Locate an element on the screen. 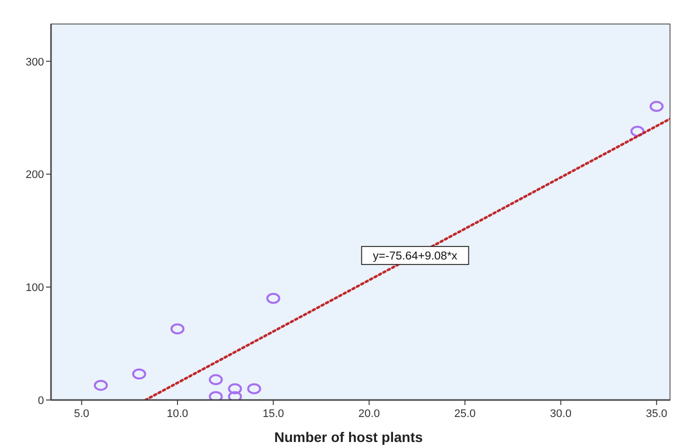 This screenshot has height=448, width=686. x-tick-label: 25.0 is located at coordinates (465, 414).